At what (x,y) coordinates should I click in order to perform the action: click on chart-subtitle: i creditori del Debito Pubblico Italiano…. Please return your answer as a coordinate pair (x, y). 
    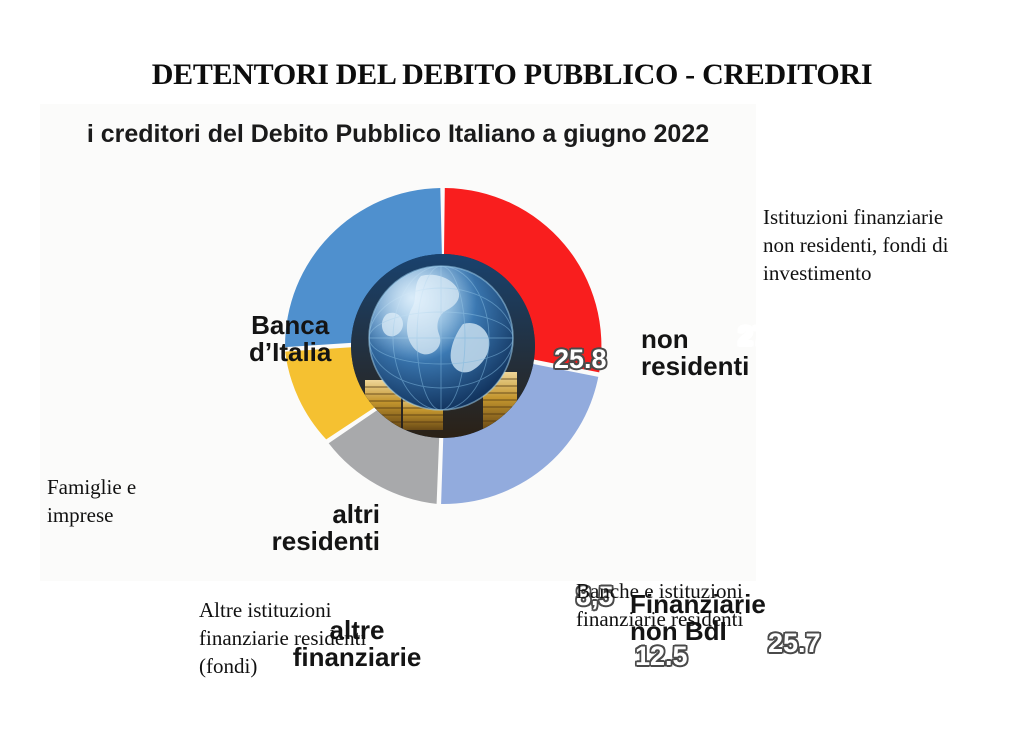
    Looking at the image, I should click on (398, 134).